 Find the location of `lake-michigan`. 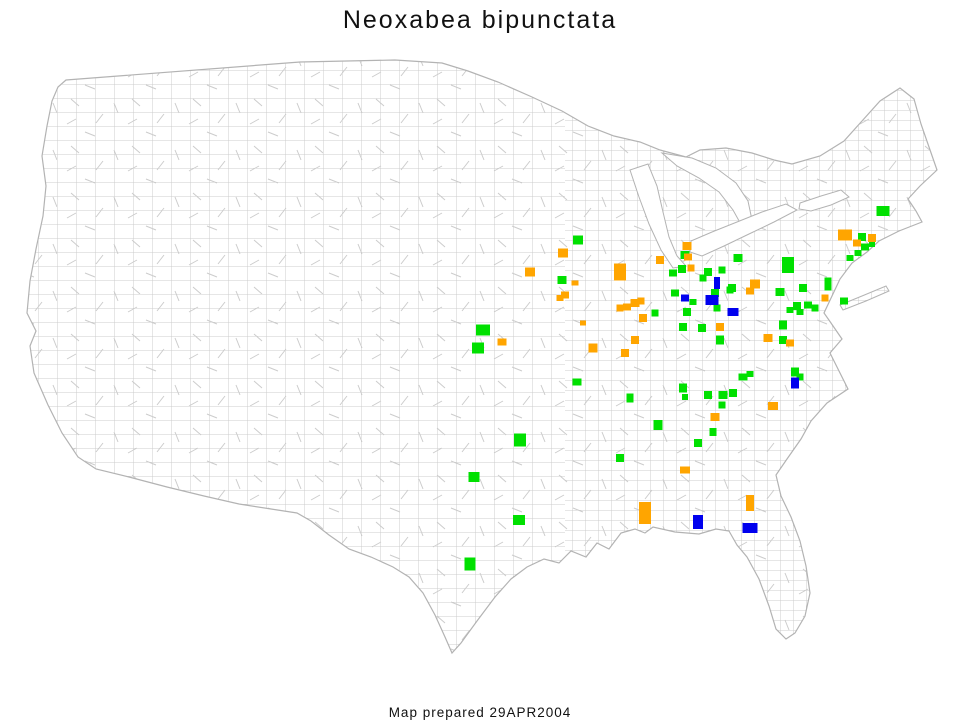

lake-michigan is located at coordinates (658, 216).